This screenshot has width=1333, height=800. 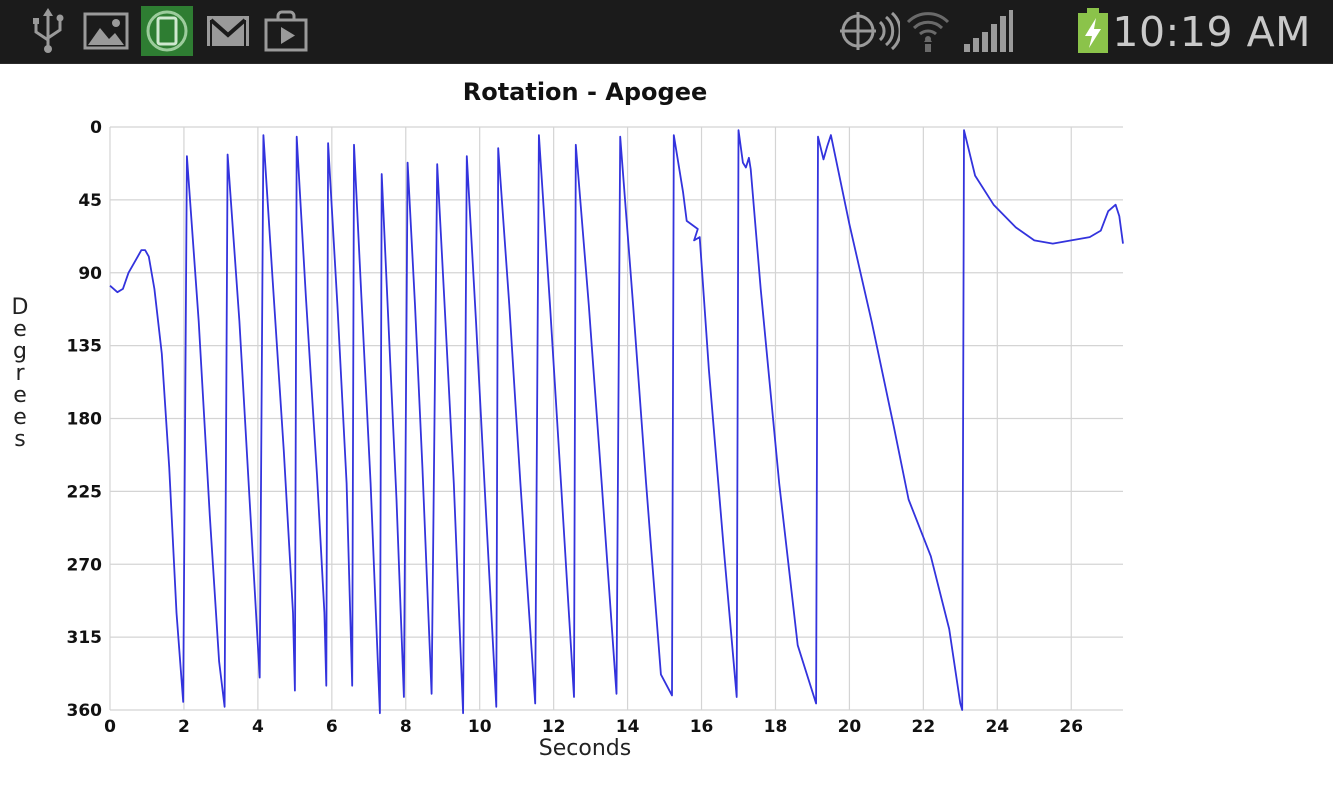 What do you see at coordinates (20, 373) in the screenshot?
I see `y-axis-title-letter: r` at bounding box center [20, 373].